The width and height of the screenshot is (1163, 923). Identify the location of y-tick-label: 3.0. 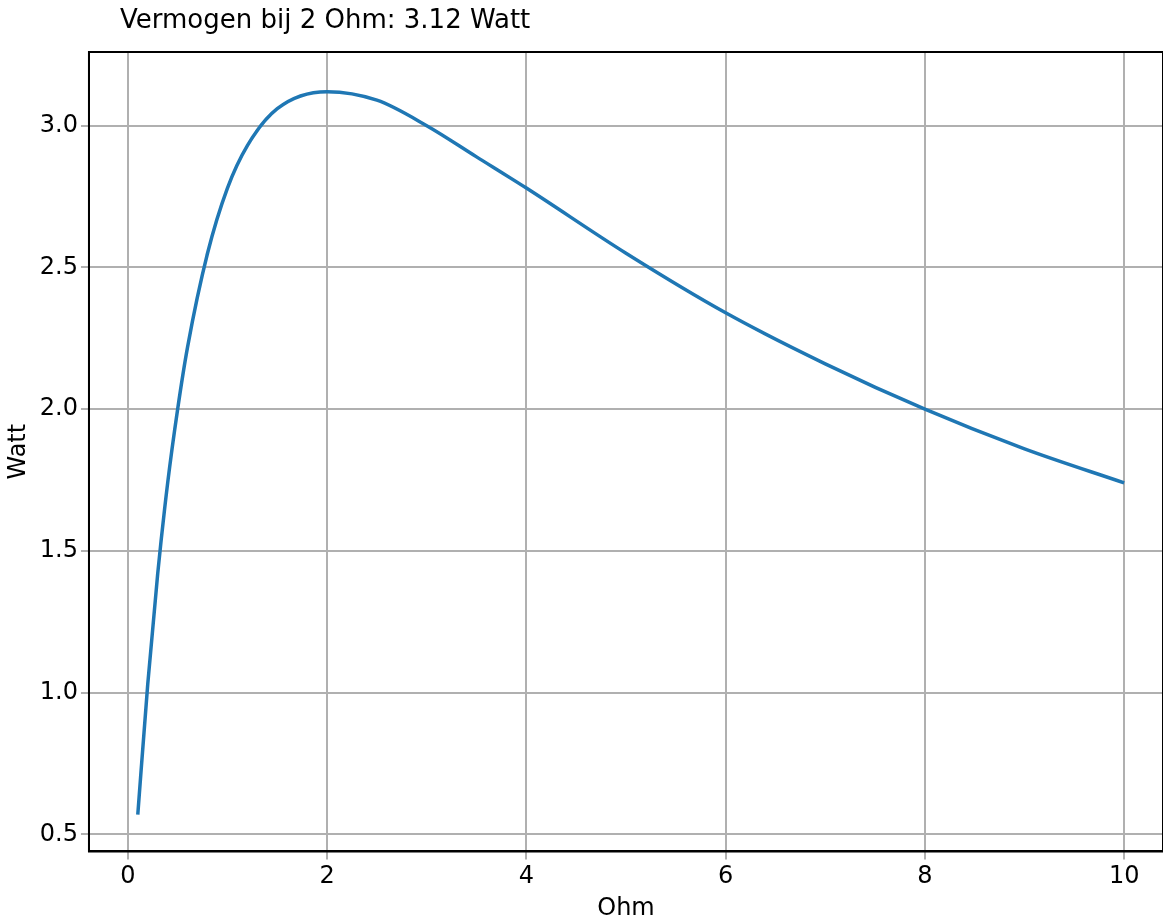
(58, 123).